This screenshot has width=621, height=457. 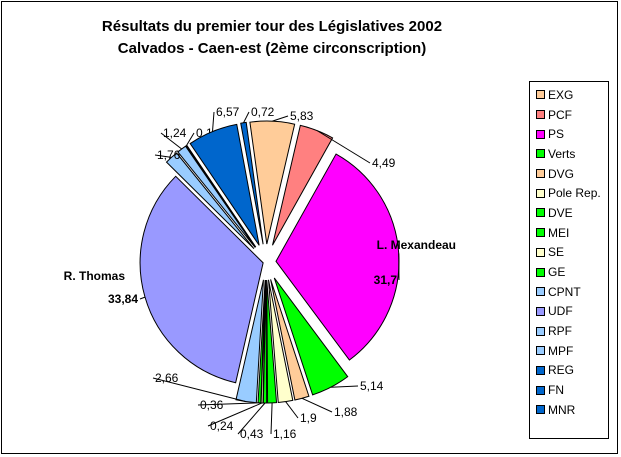 I want to click on legend-item-dve: DVE, so click(x=572, y=213).